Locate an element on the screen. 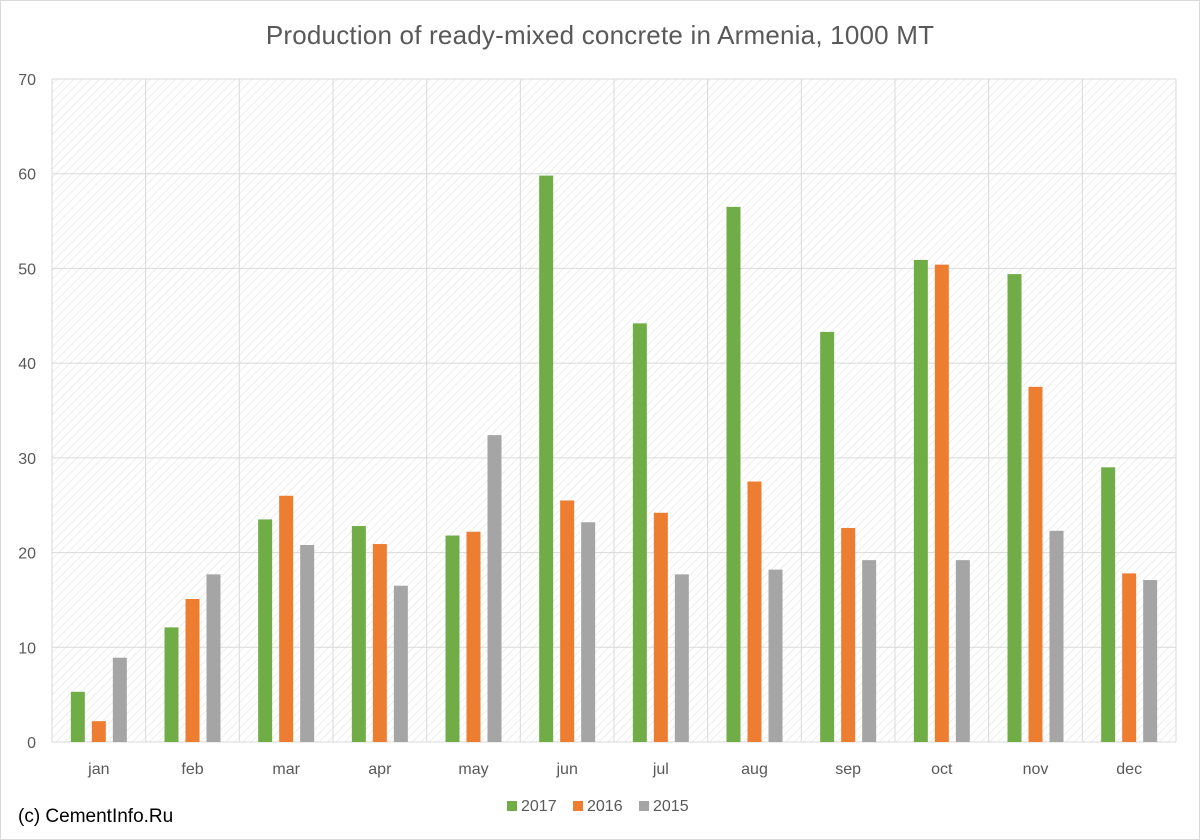 This screenshot has height=840, width=1200. bar-oct-2016 is located at coordinates (941, 503).